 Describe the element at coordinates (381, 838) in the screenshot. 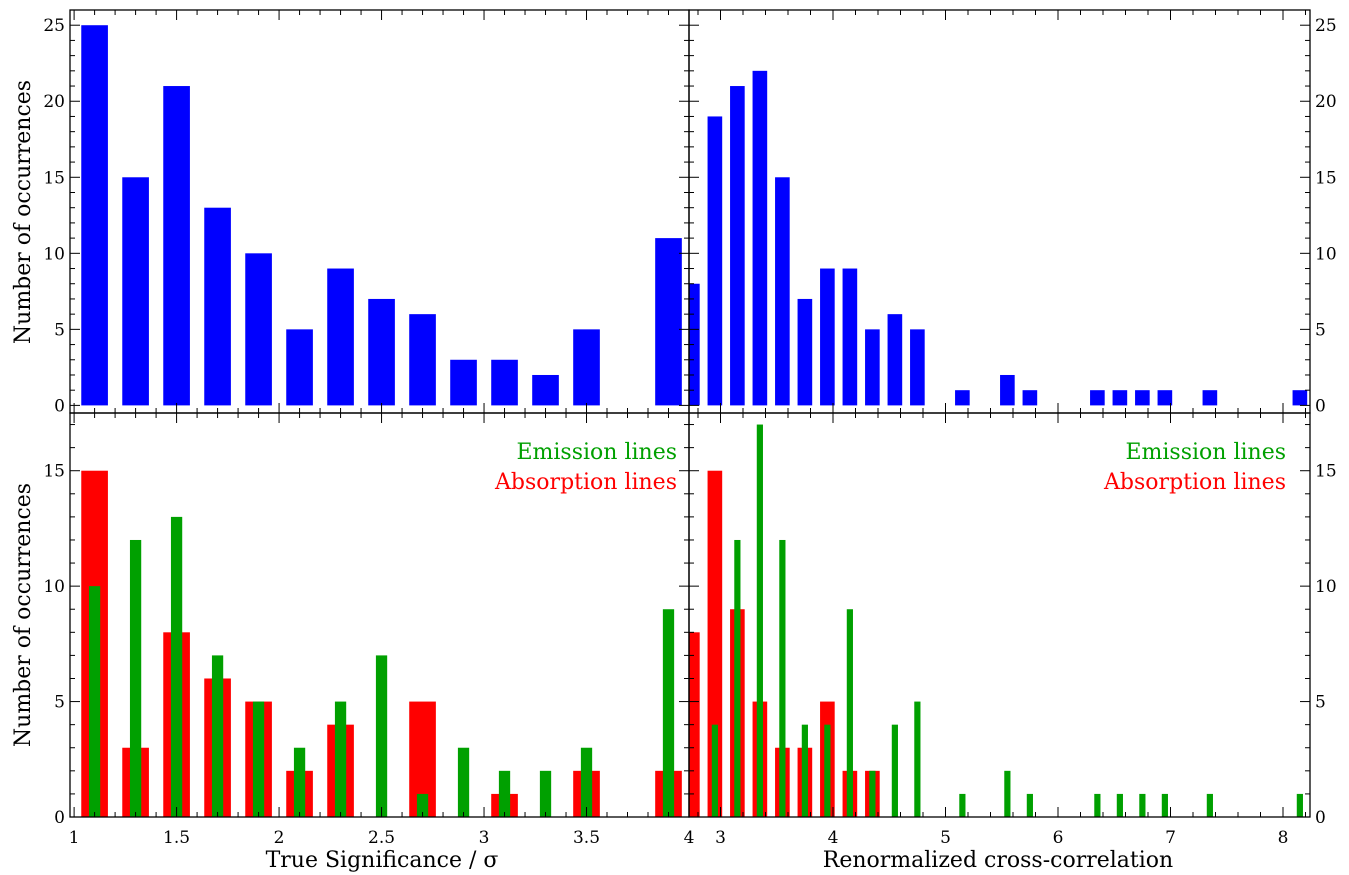

I see `x-tick-label: 2.5` at that location.